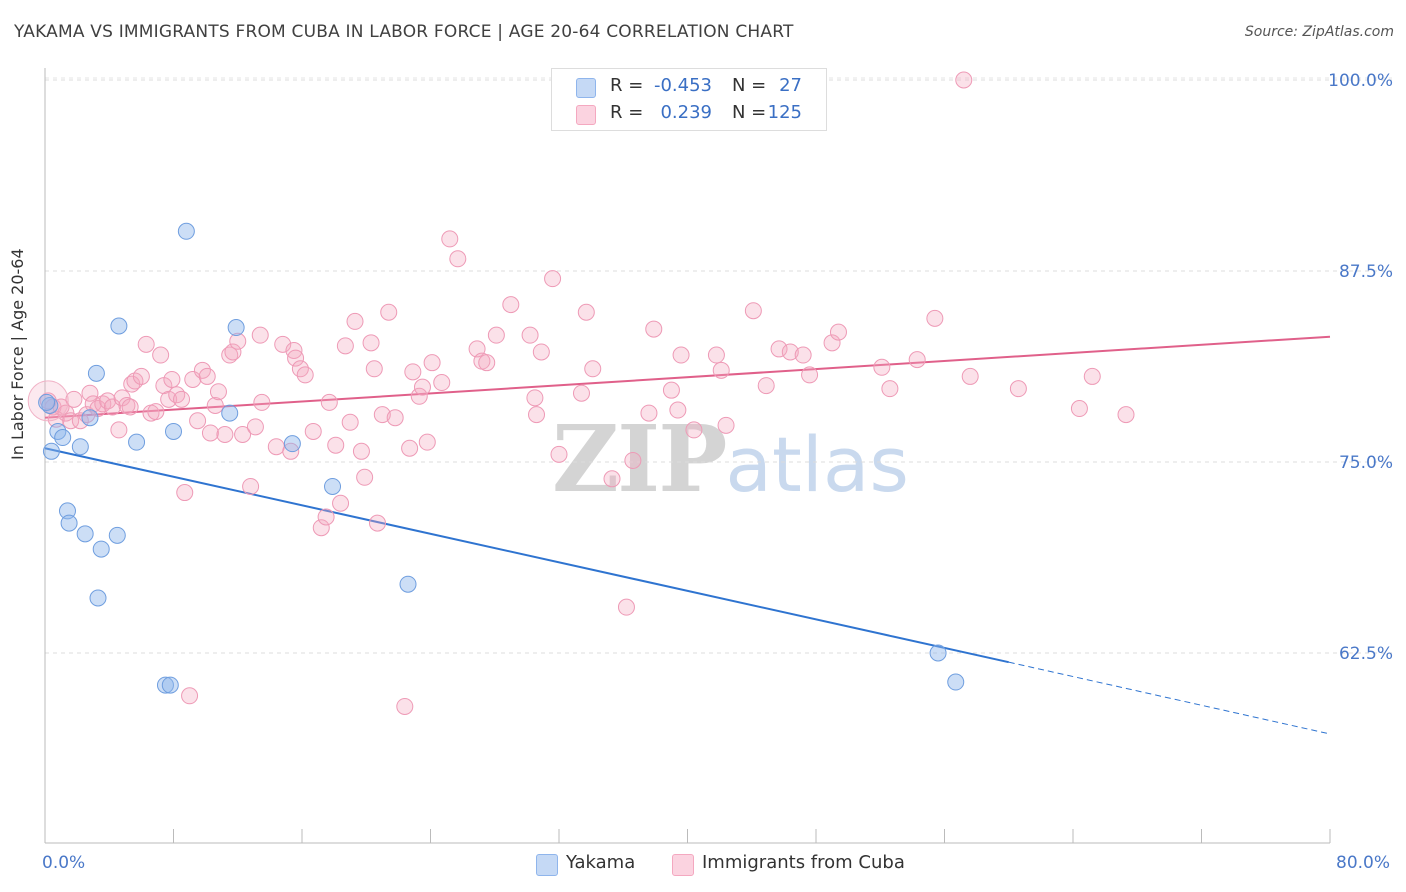  I want to click on legend-label-cuba: Immigrants from Cuba, so click(803, 862).